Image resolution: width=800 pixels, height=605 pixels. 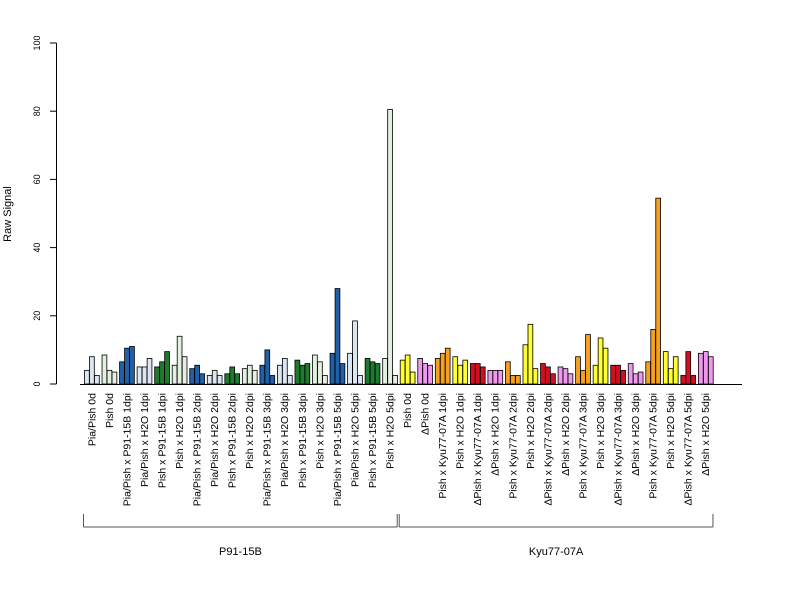 What do you see at coordinates (198, 449) in the screenshot?
I see `category-label: Pia/Pish x P91-15B 2dpi` at bounding box center [198, 449].